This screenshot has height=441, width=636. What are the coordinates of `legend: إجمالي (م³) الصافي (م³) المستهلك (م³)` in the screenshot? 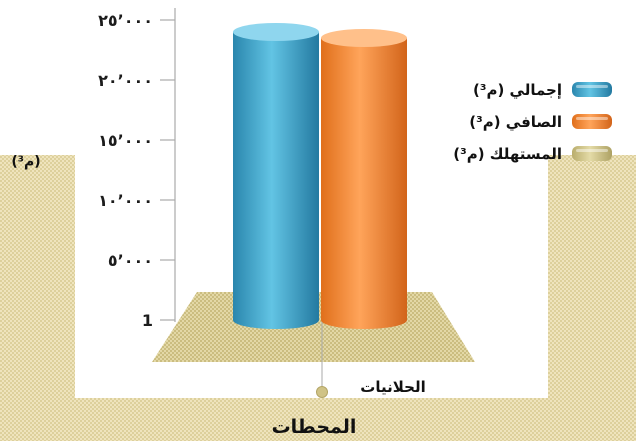 It's located at (532, 122).